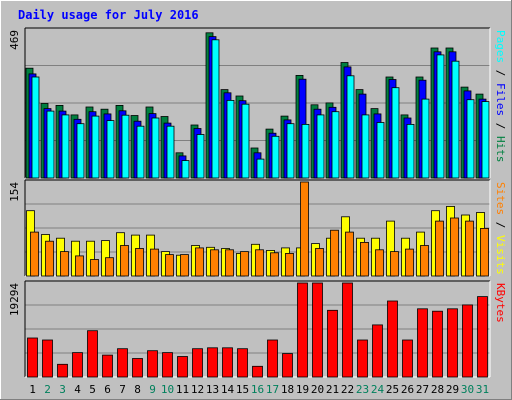  I want to click on day-label: 18, so click(287, 389).